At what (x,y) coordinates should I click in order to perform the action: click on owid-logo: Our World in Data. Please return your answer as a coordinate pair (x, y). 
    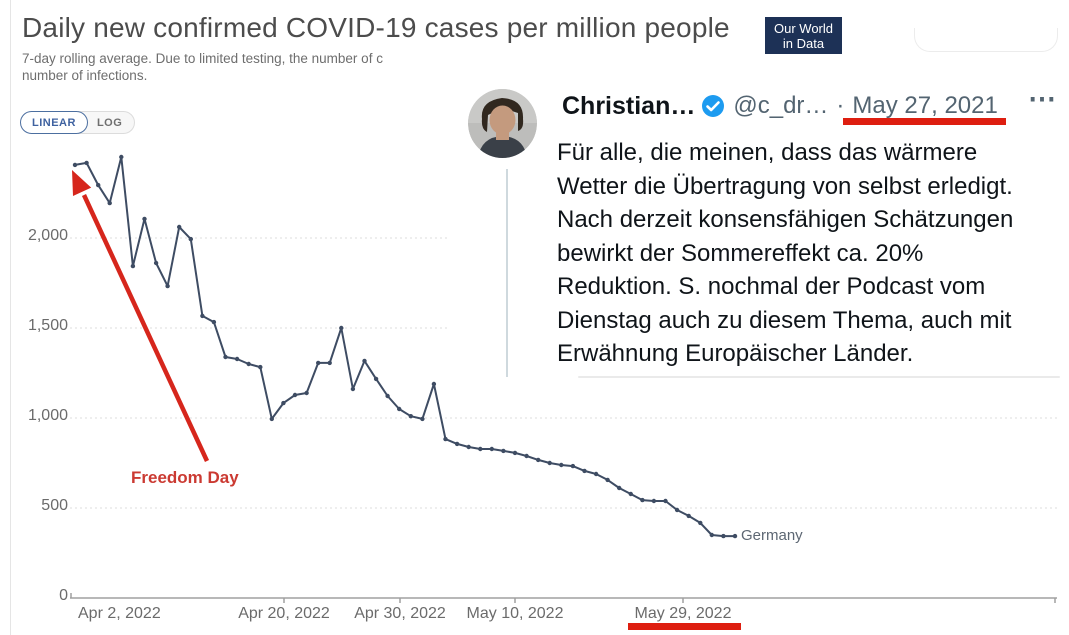
    Looking at the image, I should click on (803, 35).